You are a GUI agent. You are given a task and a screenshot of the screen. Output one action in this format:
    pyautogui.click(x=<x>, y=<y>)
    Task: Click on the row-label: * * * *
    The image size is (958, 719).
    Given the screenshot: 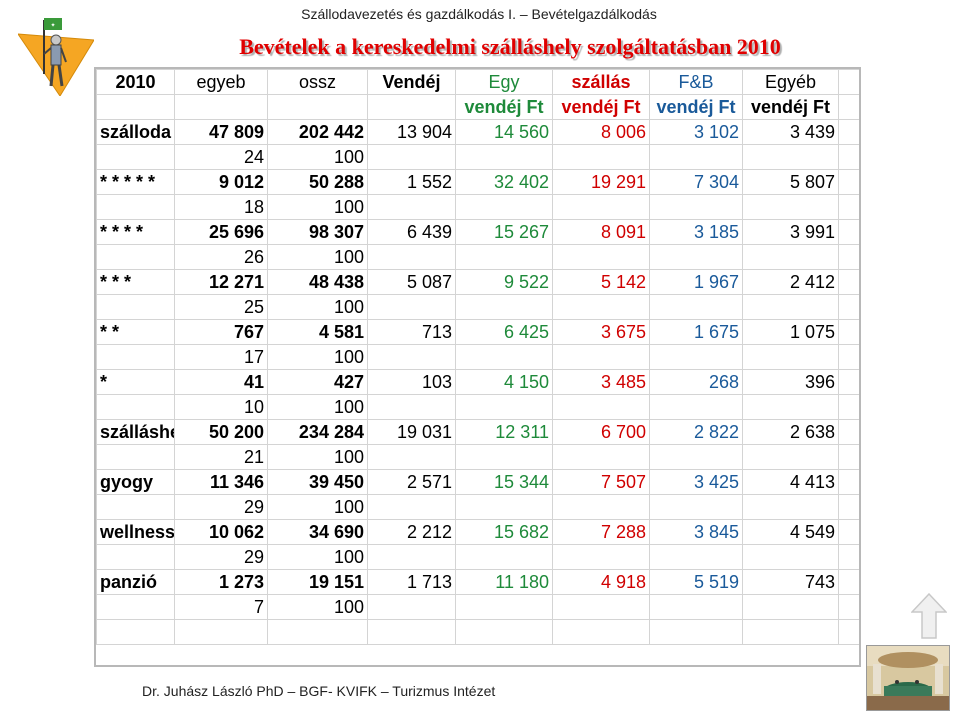 What is the action you would take?
    pyautogui.click(x=135, y=232)
    